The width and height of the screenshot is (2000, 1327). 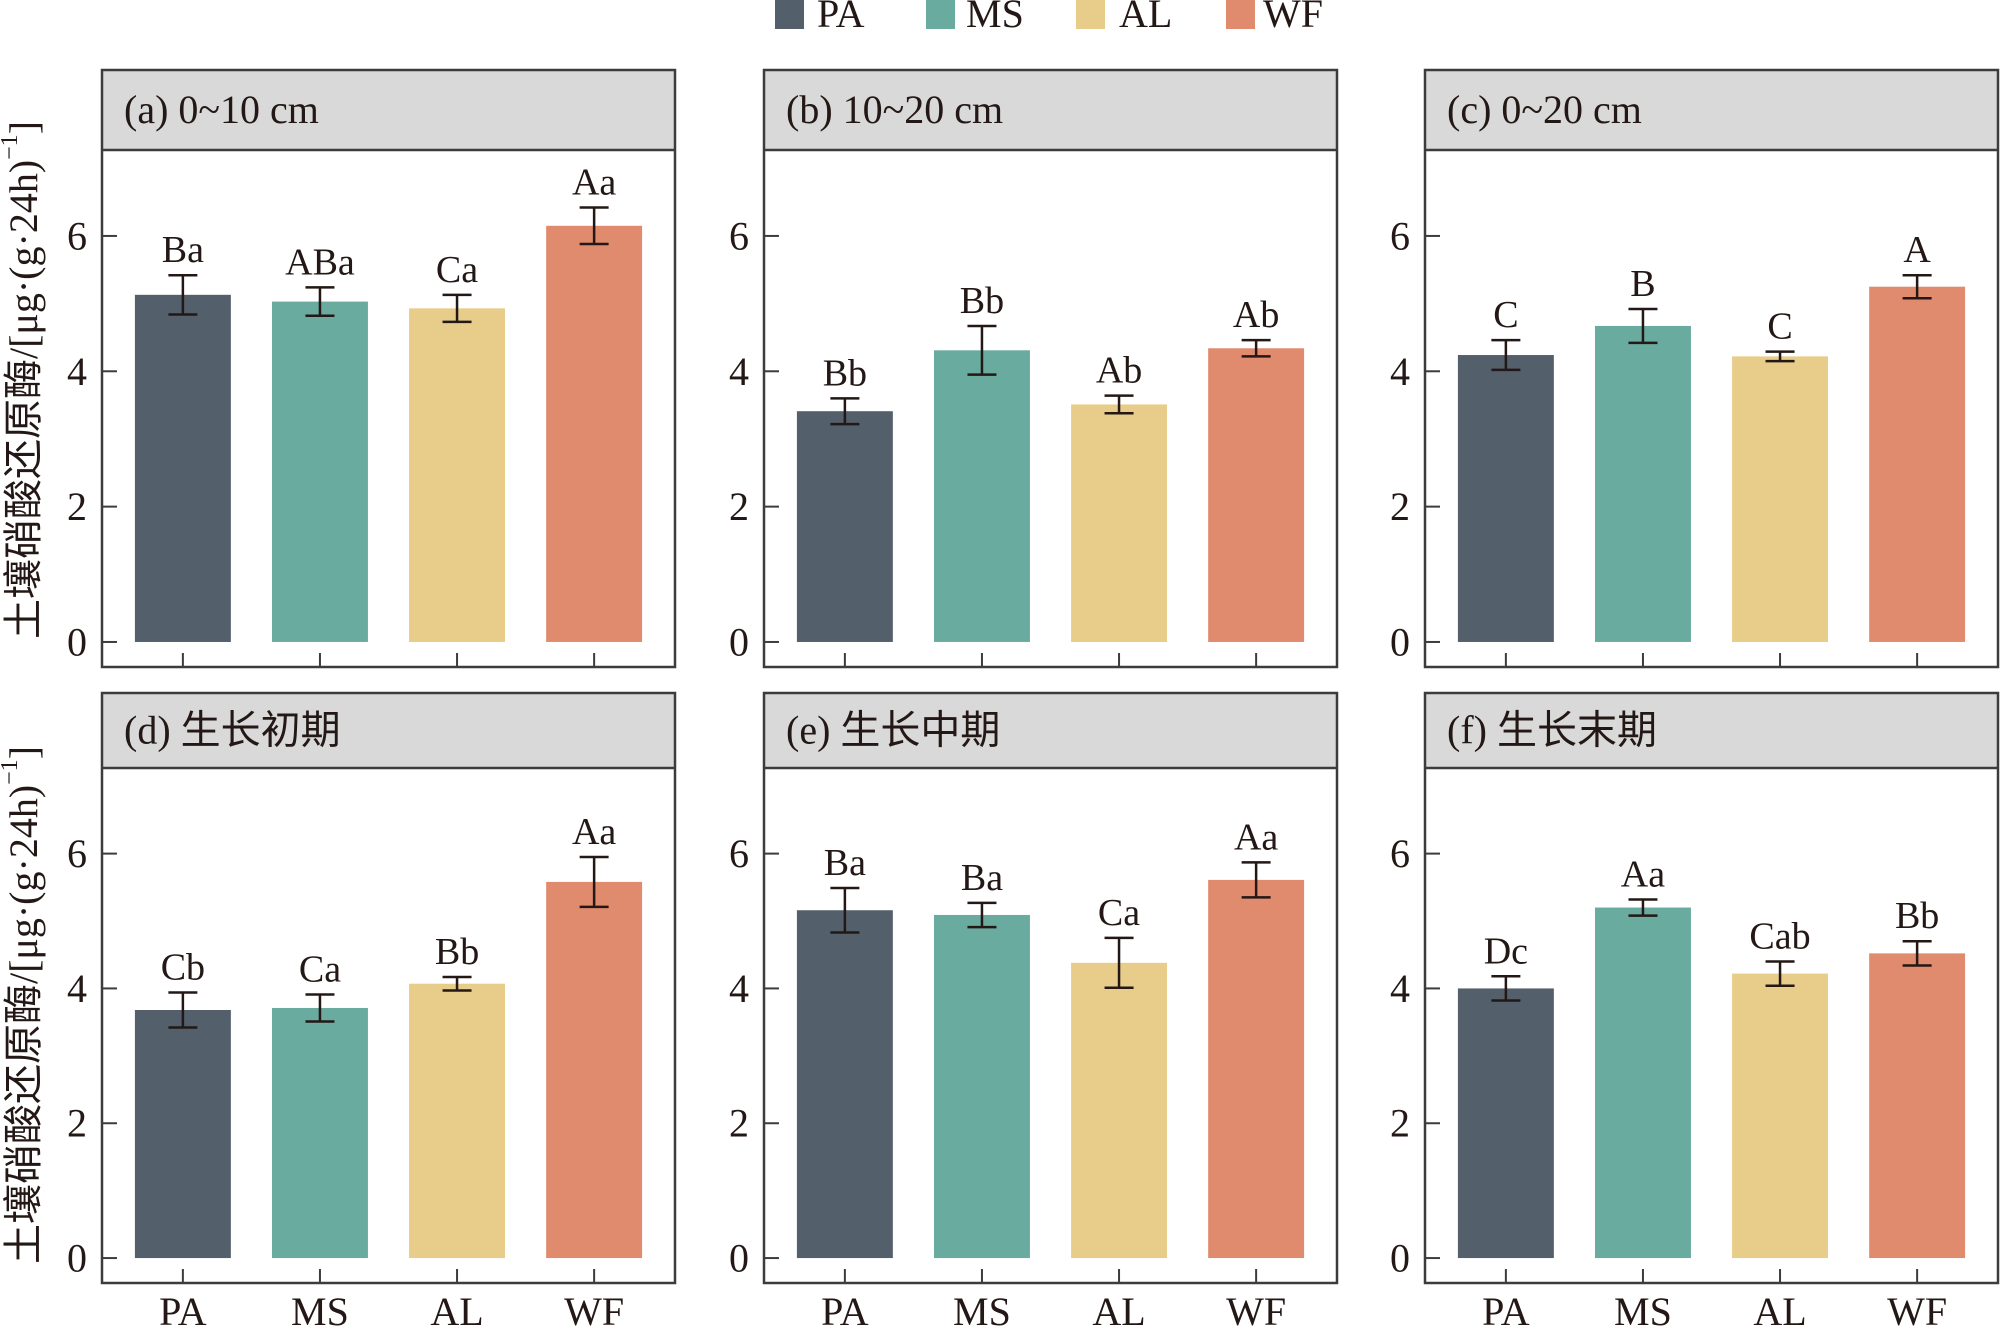 I want to click on legend-label-wf: WF, so click(x=1293, y=18).